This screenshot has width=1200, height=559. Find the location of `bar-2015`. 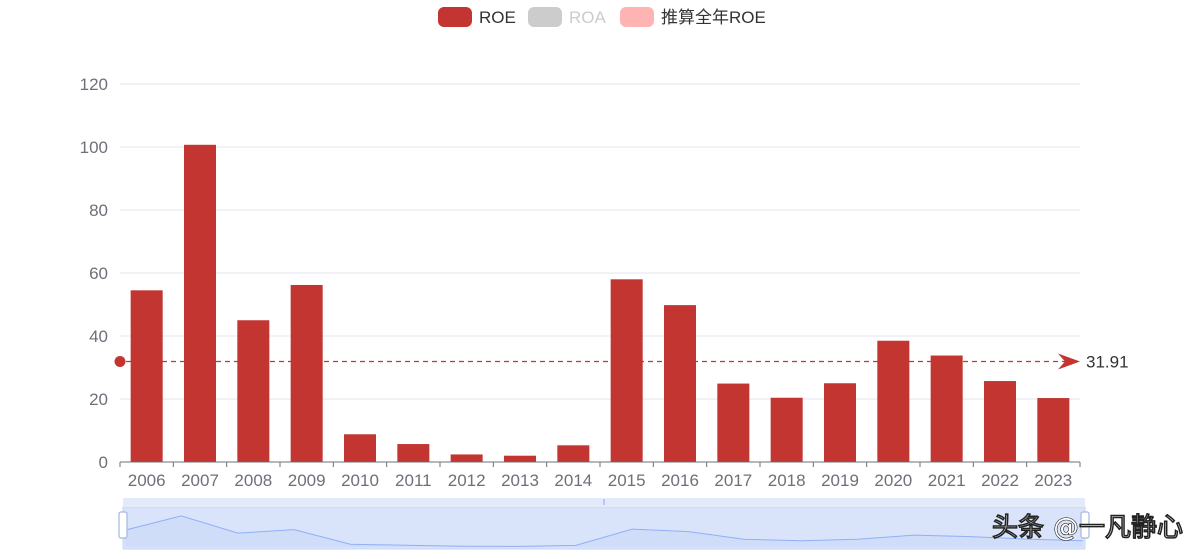

bar-2015 is located at coordinates (626, 370).